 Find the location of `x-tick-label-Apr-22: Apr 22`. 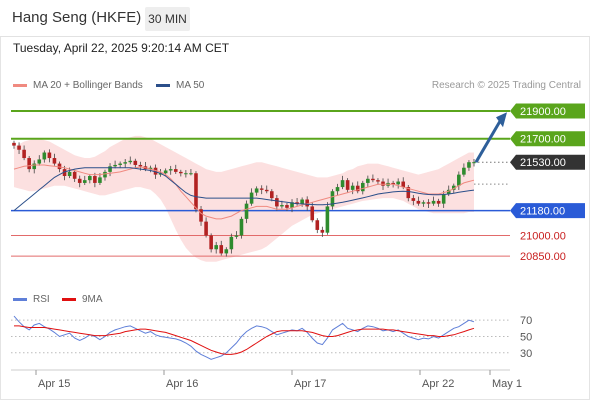

x-tick-label-Apr-22: Apr 22 is located at coordinates (438, 384).